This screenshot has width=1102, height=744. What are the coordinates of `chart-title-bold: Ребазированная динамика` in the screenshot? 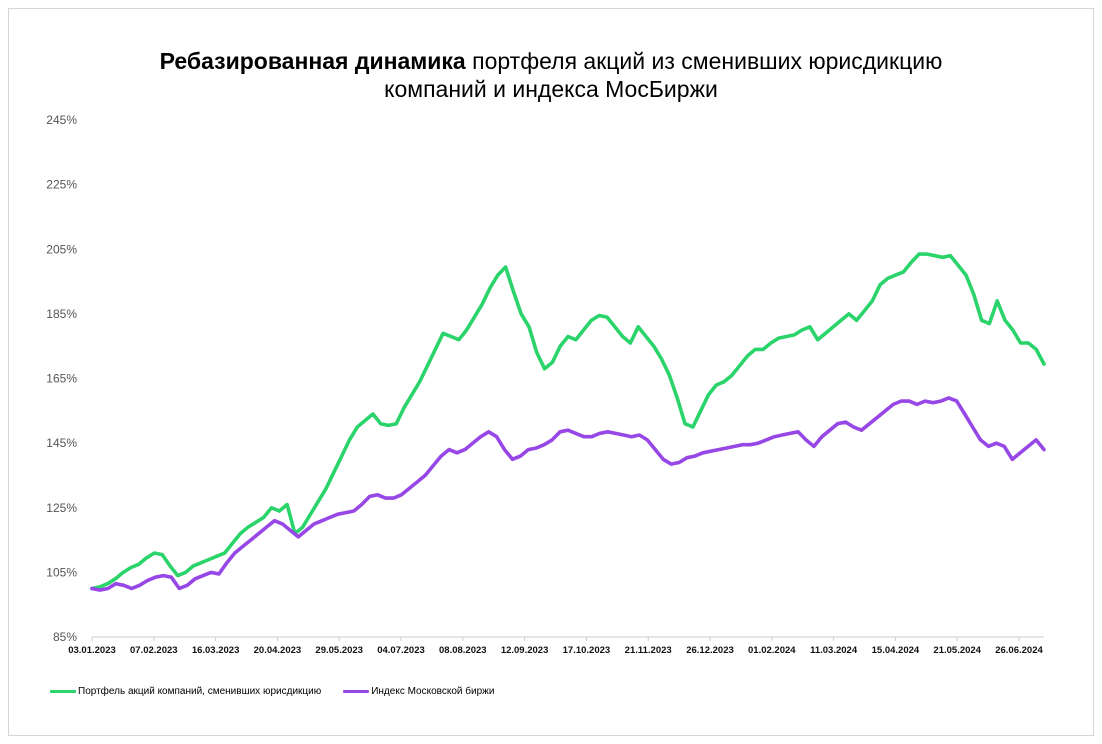 It's located at (312, 61).